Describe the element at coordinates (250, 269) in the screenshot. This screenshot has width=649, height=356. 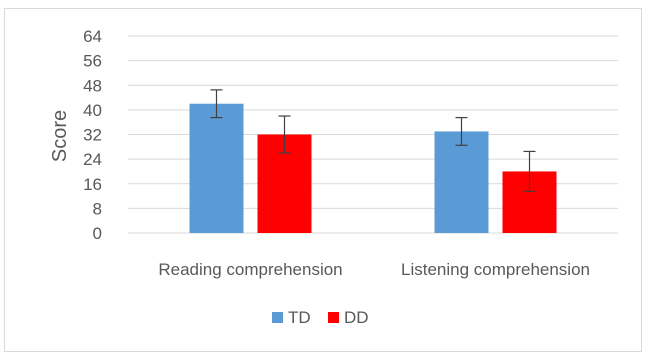
I see `x-tick-label-0: Reading comprehension` at that location.